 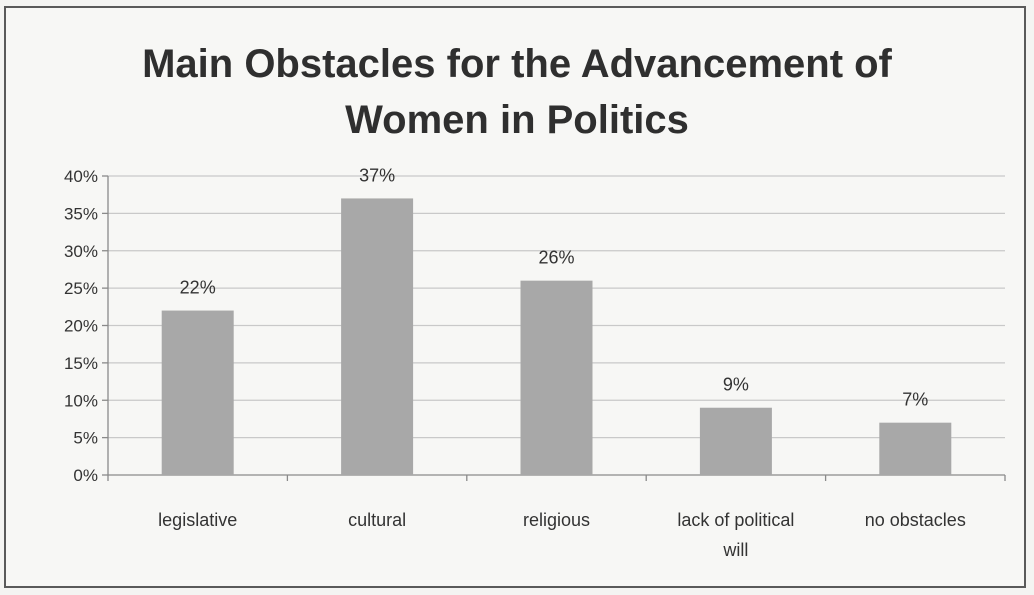 I want to click on y-tick-label: 10%, so click(x=81, y=400).